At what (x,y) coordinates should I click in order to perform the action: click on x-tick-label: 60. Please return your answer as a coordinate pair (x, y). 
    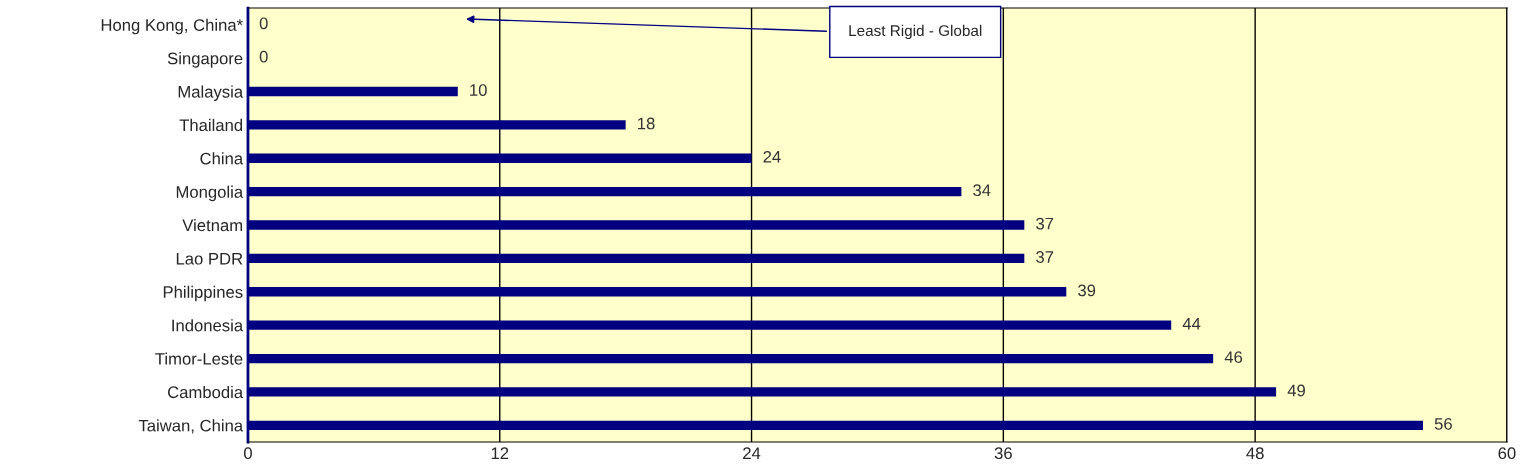
    Looking at the image, I should click on (1507, 453).